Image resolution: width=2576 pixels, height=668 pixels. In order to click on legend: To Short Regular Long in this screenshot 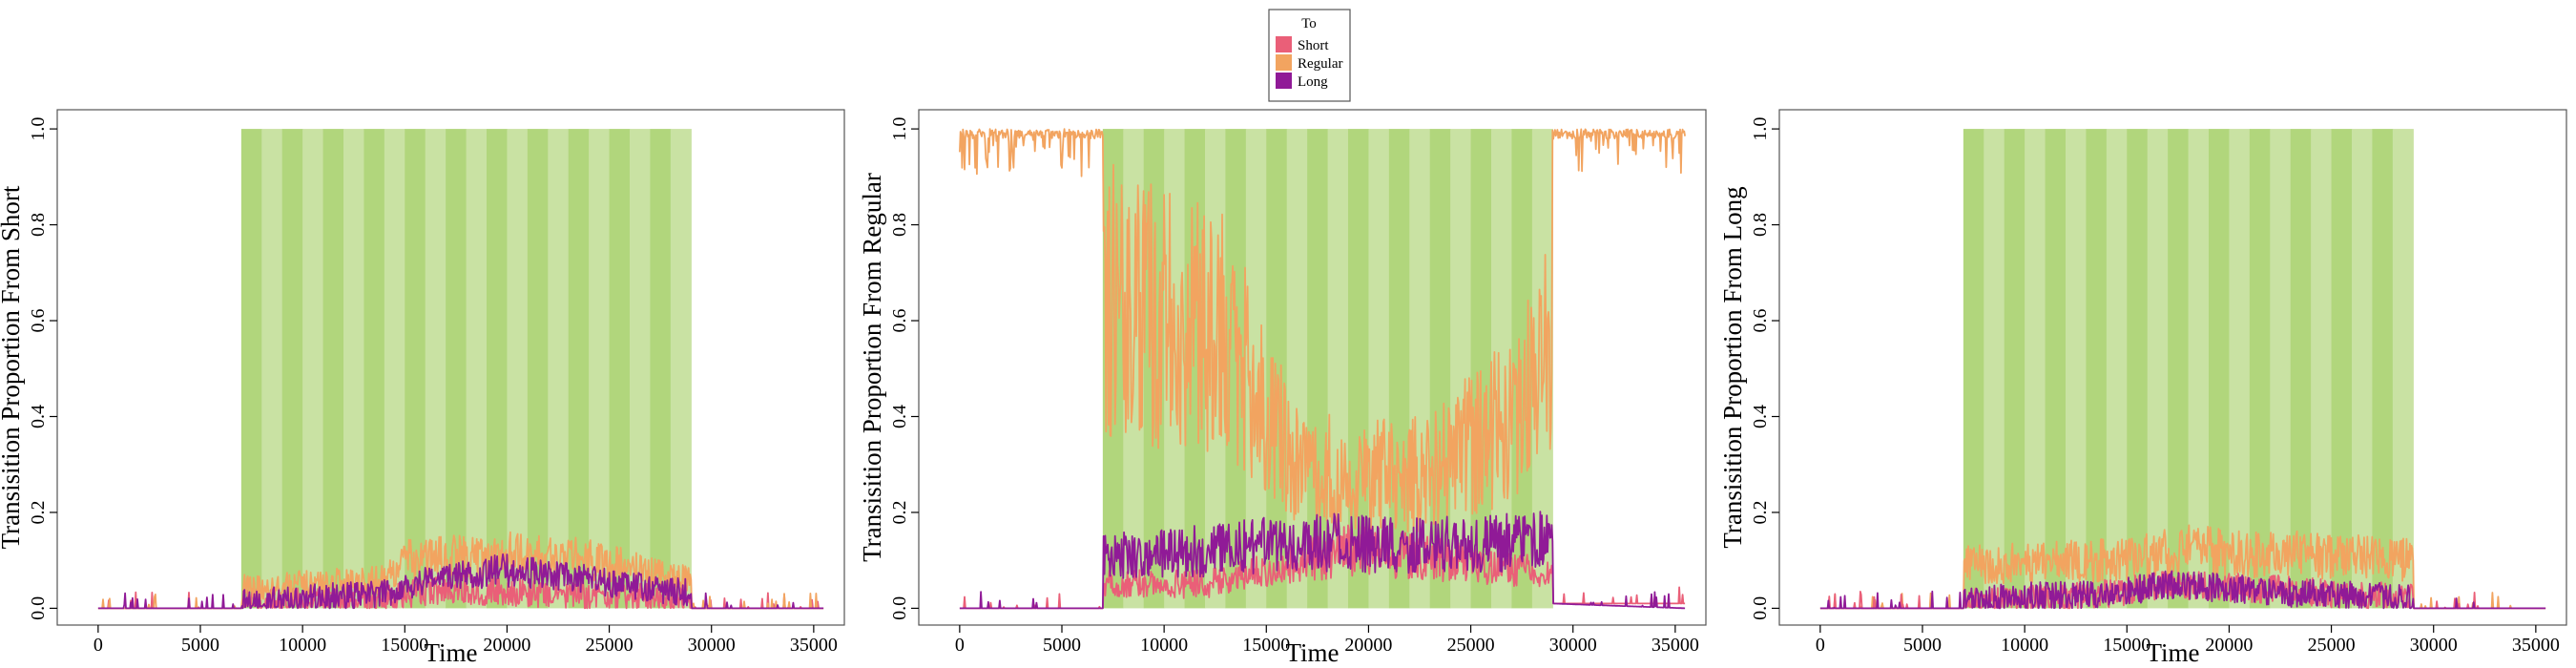, I will do `click(1309, 55)`.